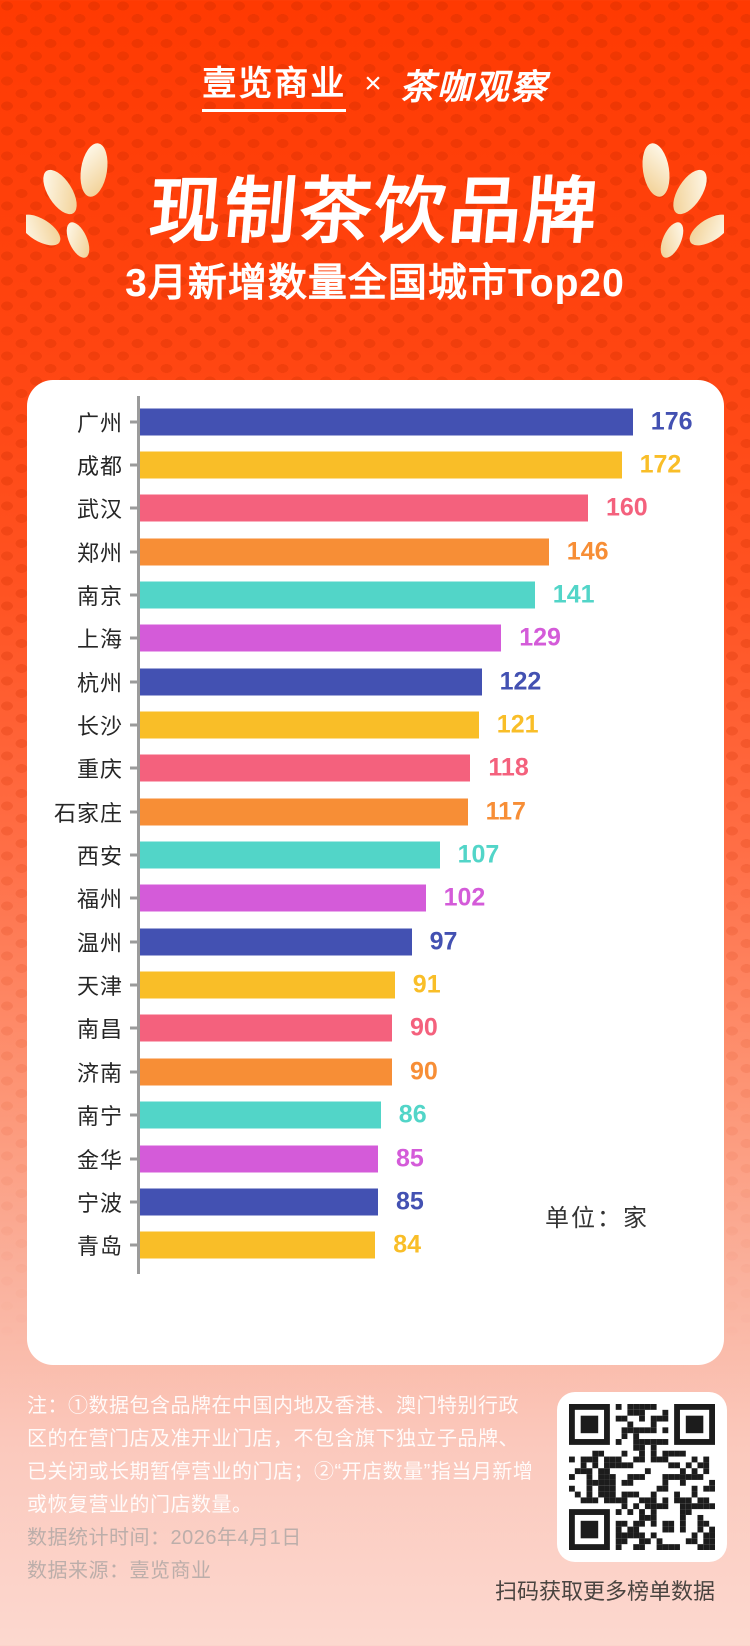 This screenshot has width=750, height=1646. What do you see at coordinates (99, 857) in the screenshot?
I see `city-label: 西安` at bounding box center [99, 857].